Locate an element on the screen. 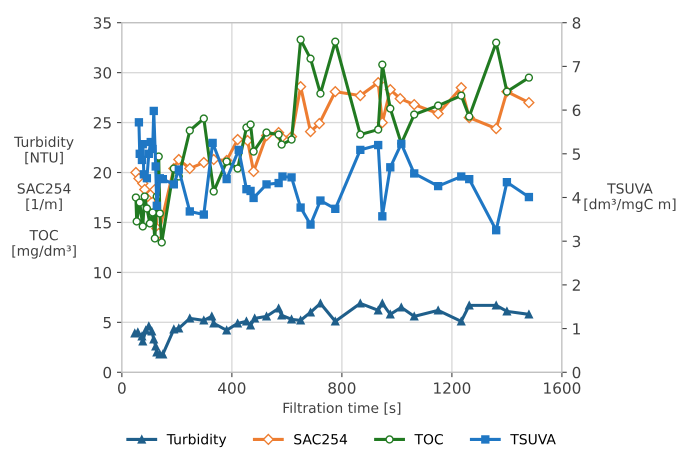  y2-tick-label: 6 is located at coordinates (576, 110).